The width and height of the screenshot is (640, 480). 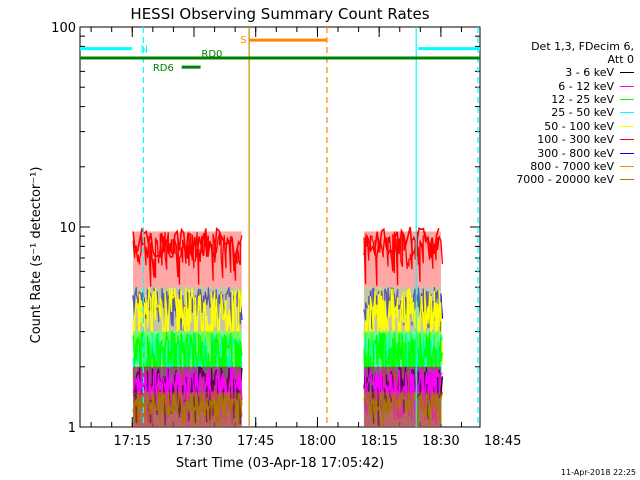 I want to click on legend-entry: 3 - 6 keV, so click(x=560, y=72).